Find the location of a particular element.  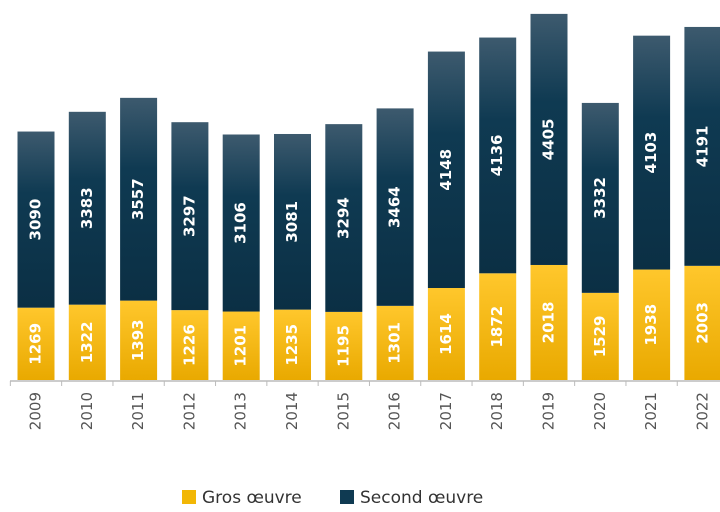

legend-label: Second œuvre is located at coordinates (421, 498).